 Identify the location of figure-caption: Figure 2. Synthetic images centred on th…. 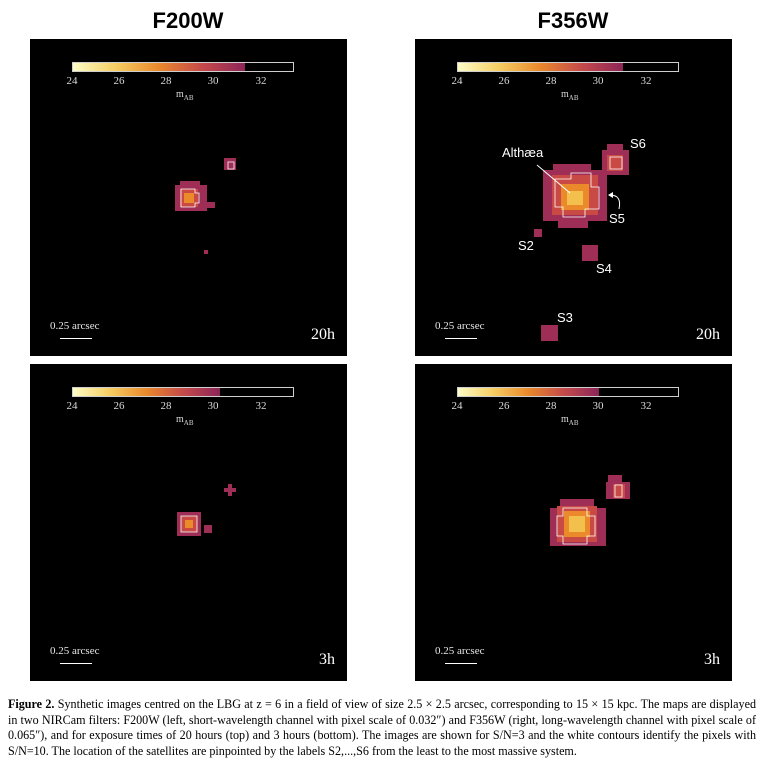
(382, 728).